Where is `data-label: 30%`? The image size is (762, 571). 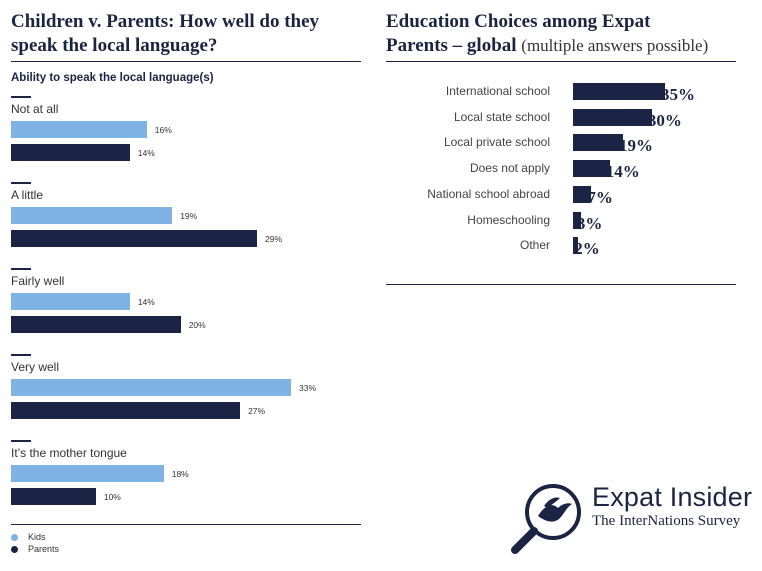 data-label: 30% is located at coordinates (664, 120).